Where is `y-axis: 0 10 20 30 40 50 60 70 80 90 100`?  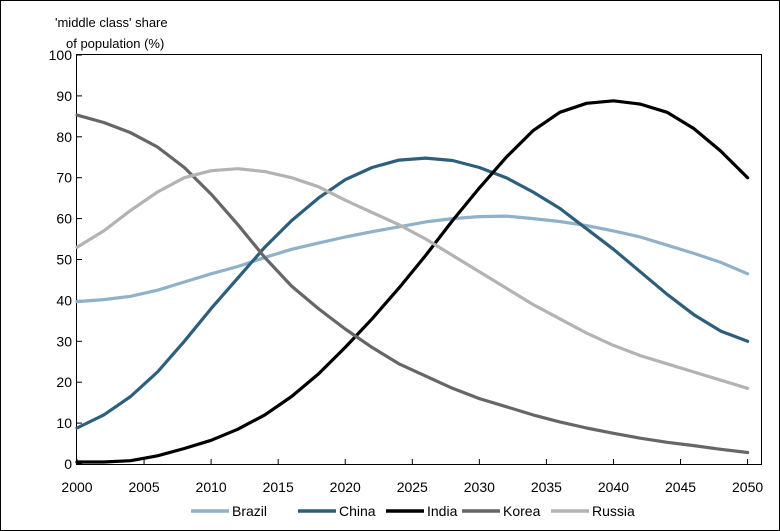
y-axis: 0 10 20 30 40 50 60 70 80 90 100 is located at coordinates (65, 259).